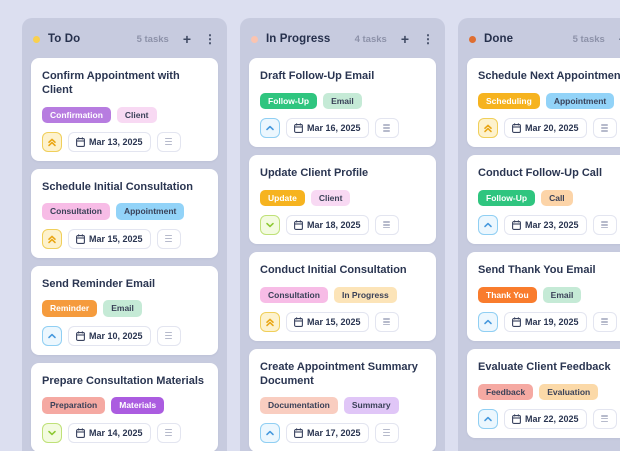 The height and width of the screenshot is (451, 620). I want to click on due-date: Mar 16, 2025, so click(334, 127).